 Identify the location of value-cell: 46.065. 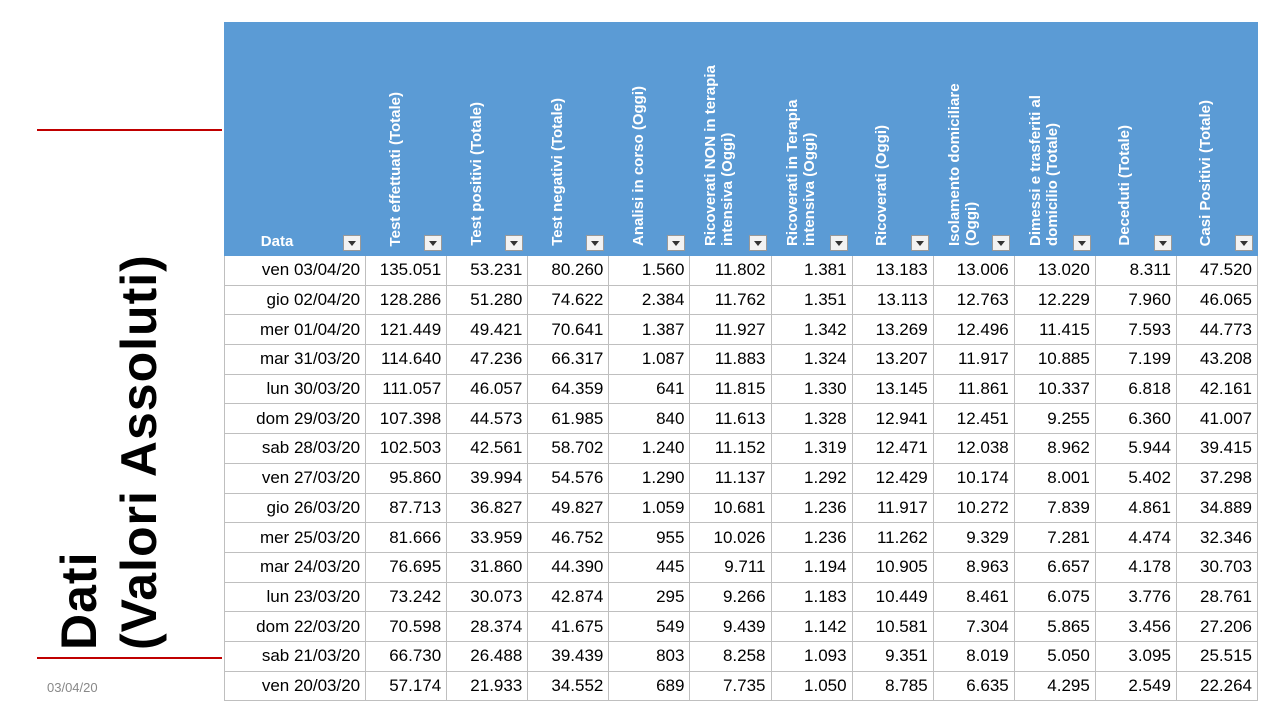
(1217, 300).